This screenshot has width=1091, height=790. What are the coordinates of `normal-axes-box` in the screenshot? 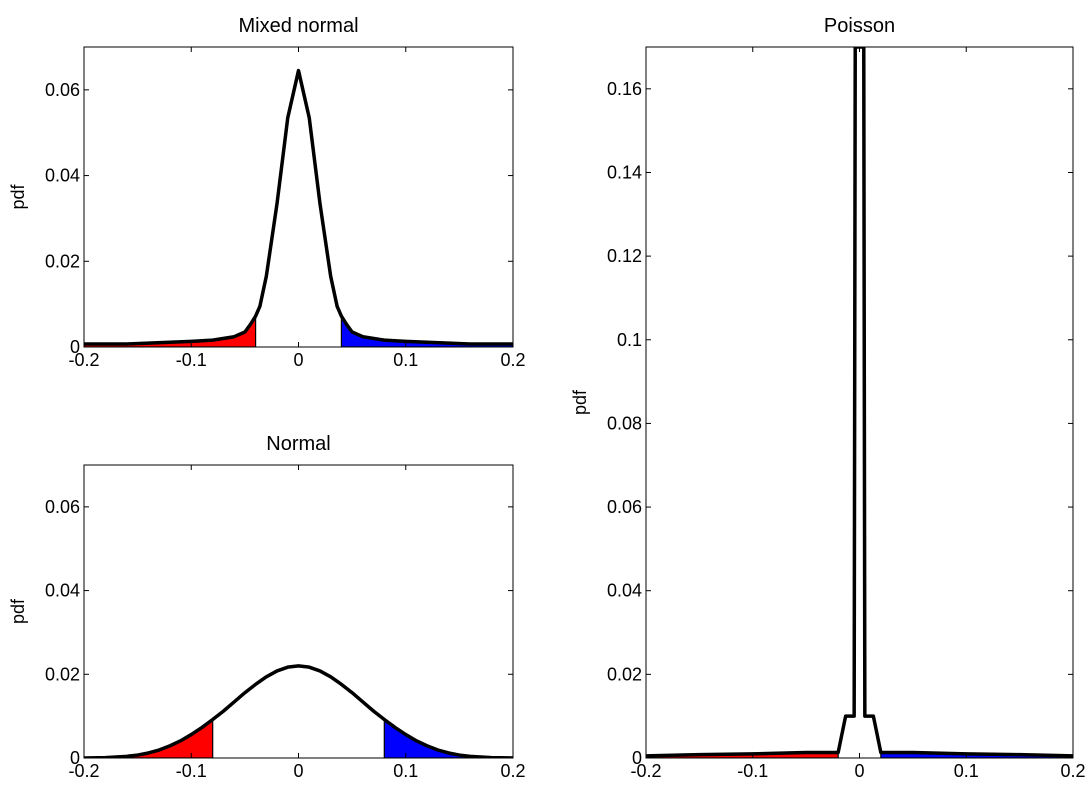 It's located at (298, 611).